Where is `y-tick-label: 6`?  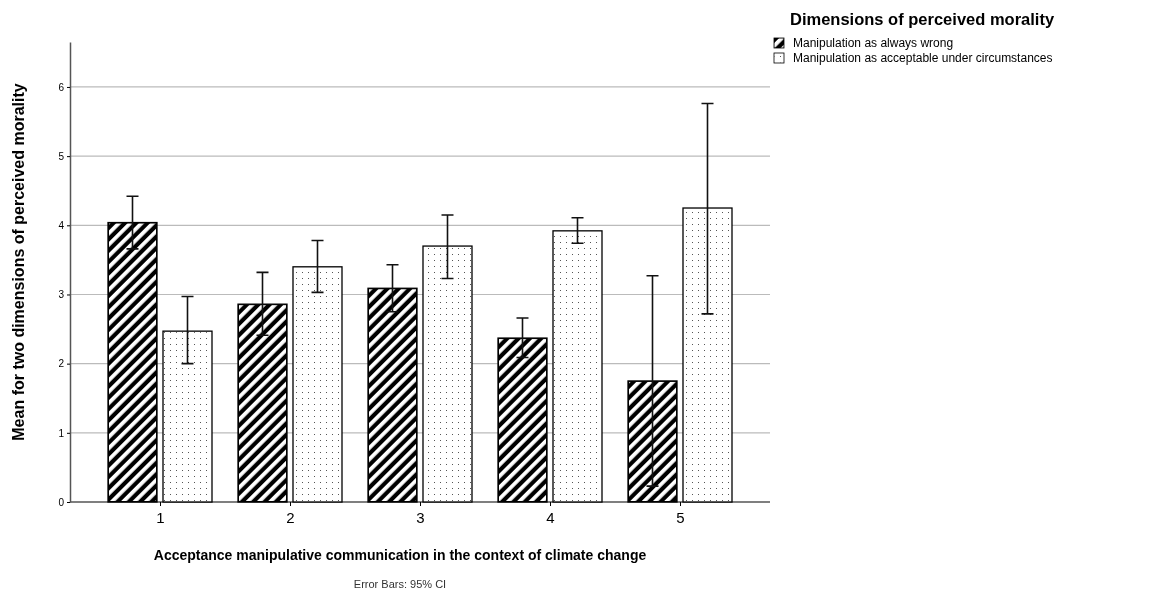
y-tick-label: 6 is located at coordinates (61, 87).